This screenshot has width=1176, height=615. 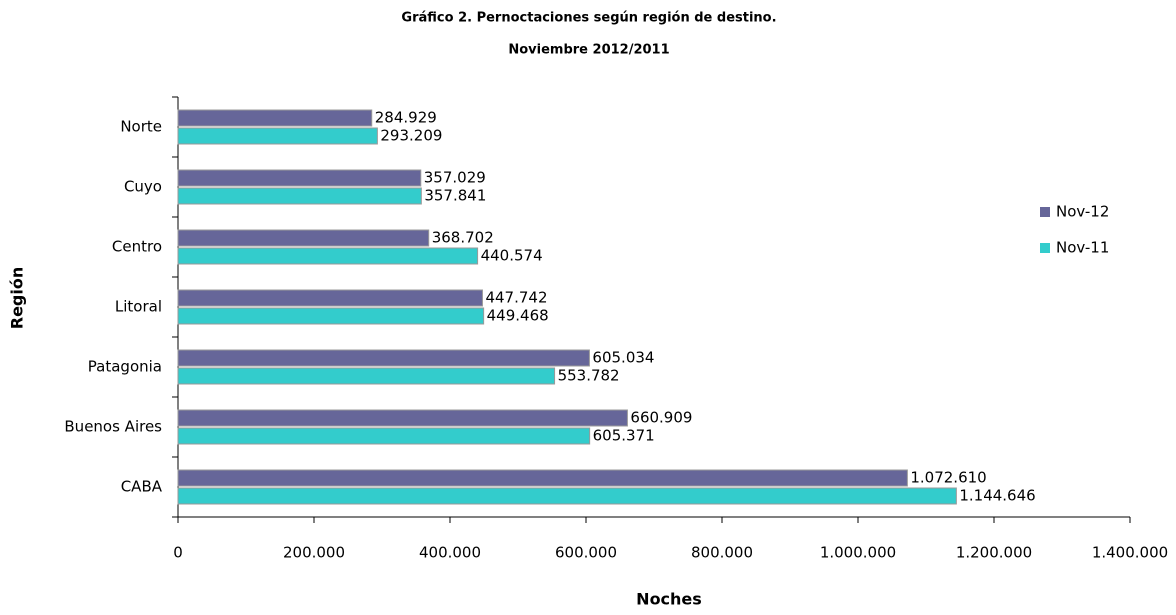 I want to click on x-tick-label: 1.200.000, so click(x=994, y=553).